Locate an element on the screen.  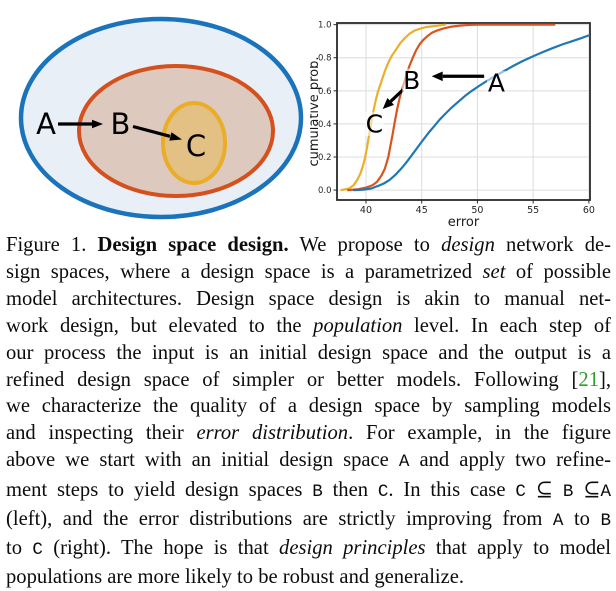
caption-text: then is located at coordinates (350, 490).